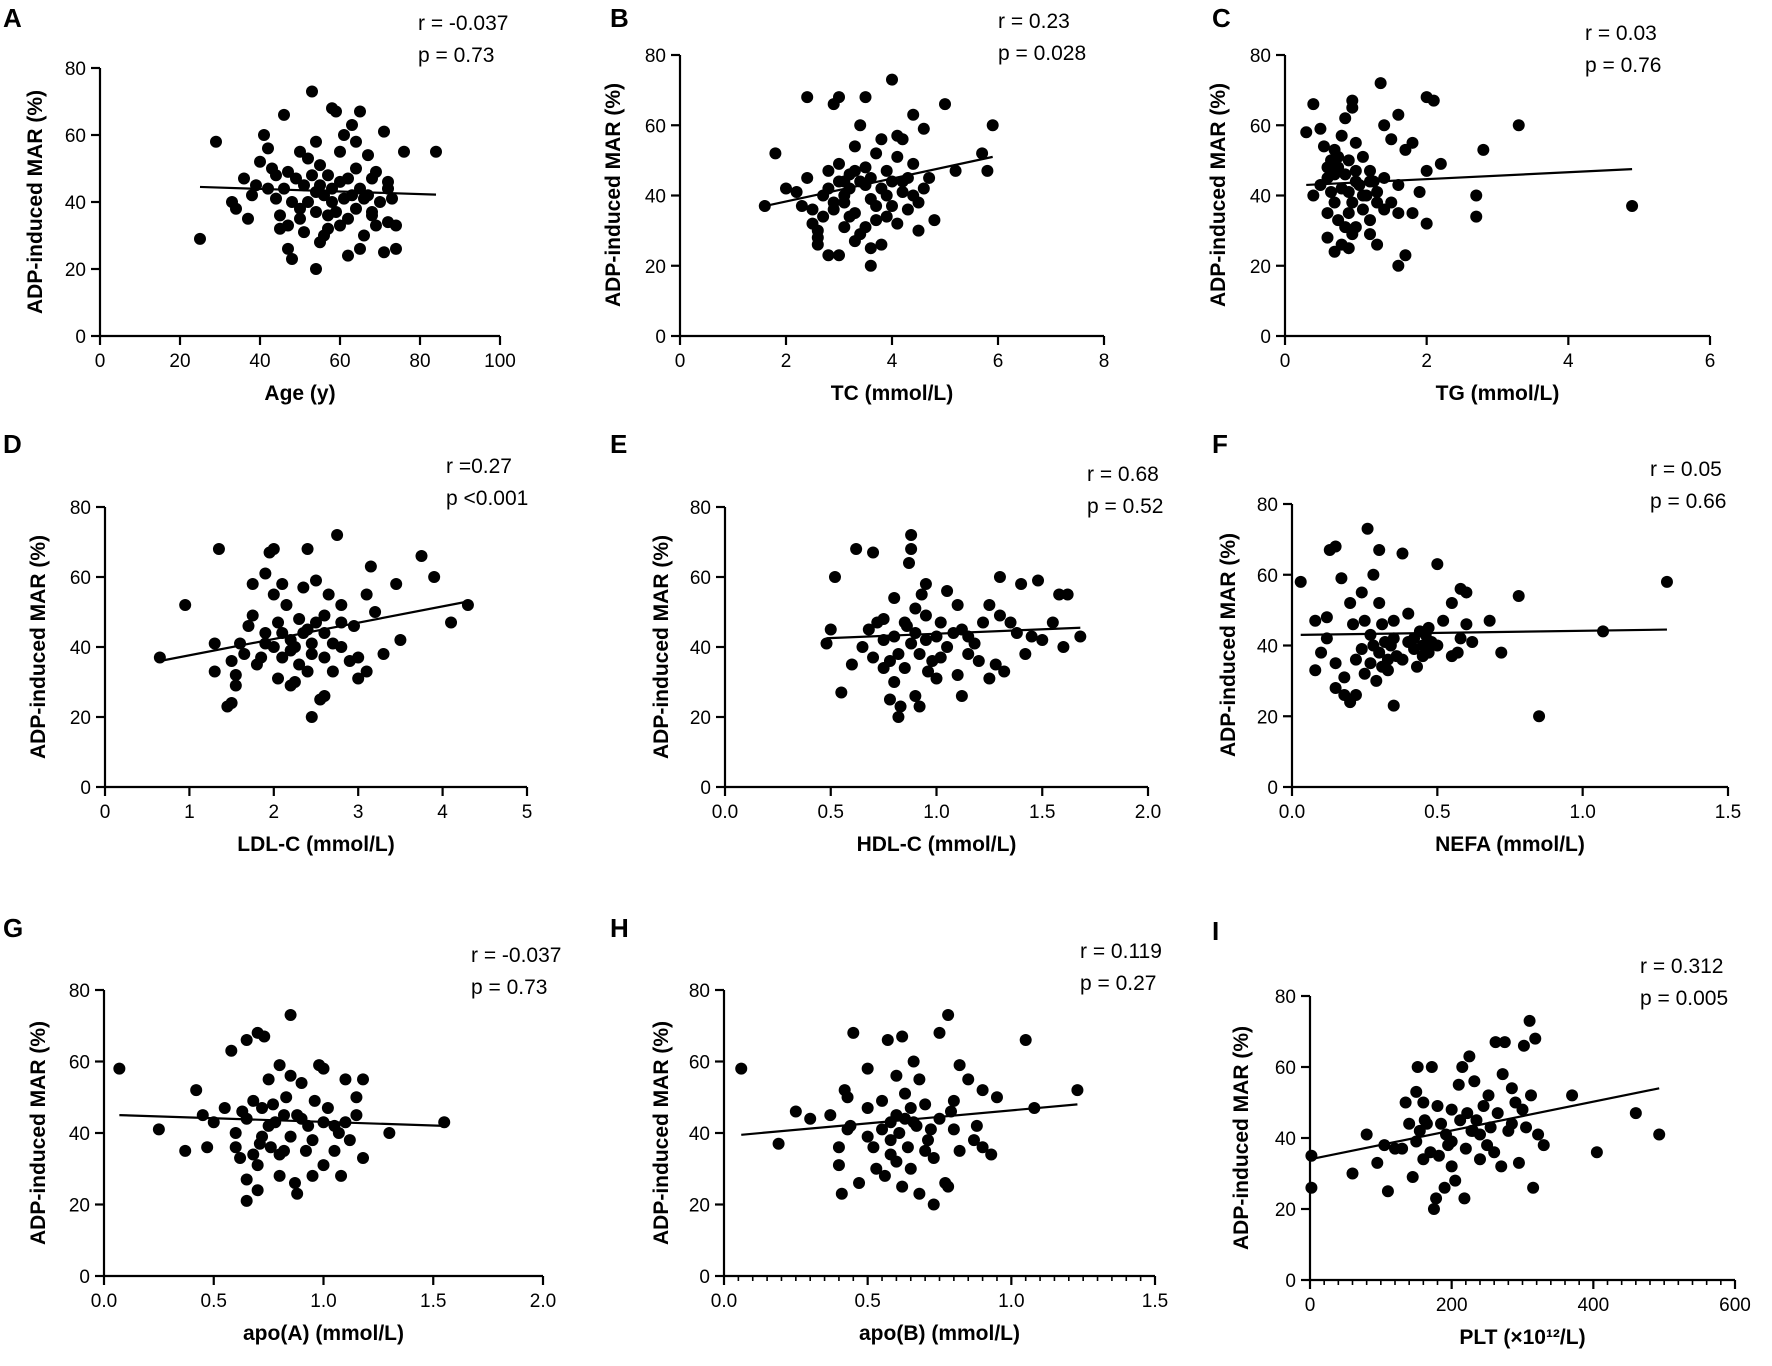 The image size is (1772, 1366). Describe the element at coordinates (1034, 21) in the screenshot. I see `r-value-b: r = 0.23` at that location.